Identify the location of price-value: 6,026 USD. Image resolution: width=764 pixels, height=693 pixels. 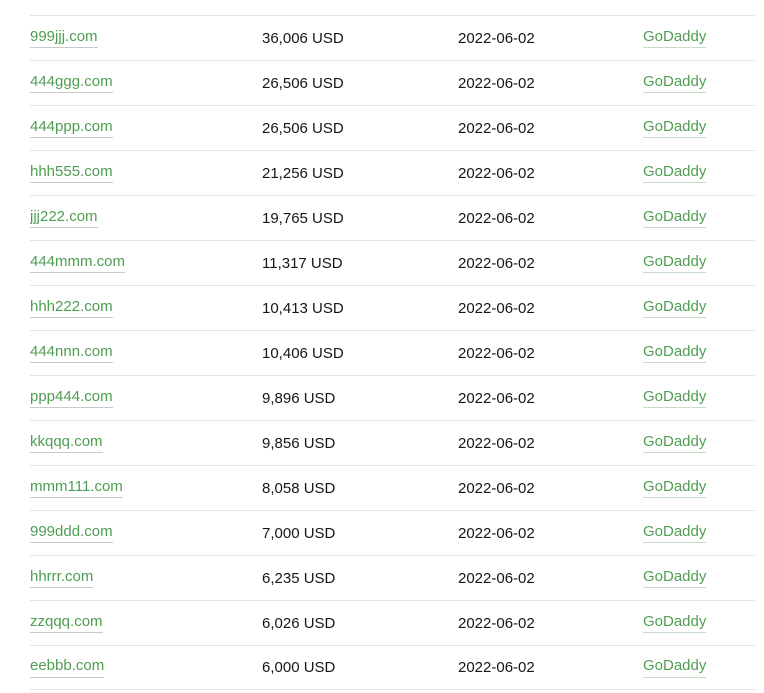
(299, 623).